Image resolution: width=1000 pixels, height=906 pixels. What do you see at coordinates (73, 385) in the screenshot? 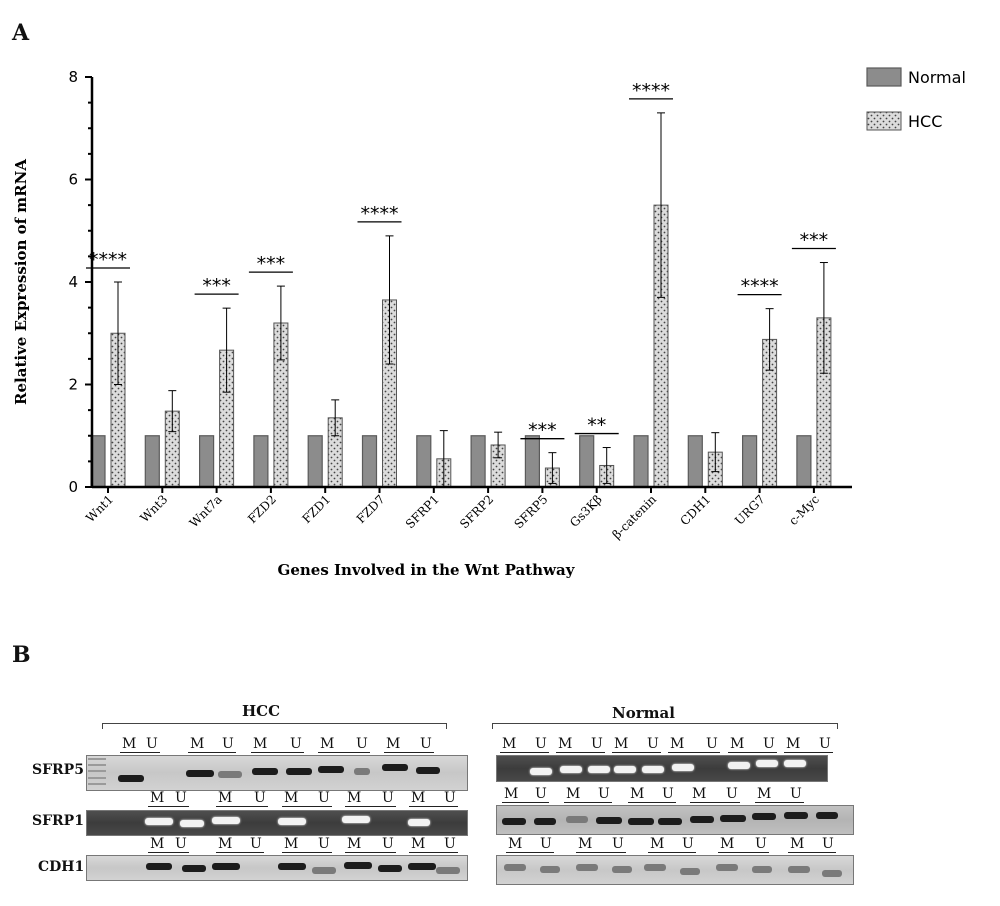
I see `y-tick-label-2: 2` at bounding box center [73, 385].